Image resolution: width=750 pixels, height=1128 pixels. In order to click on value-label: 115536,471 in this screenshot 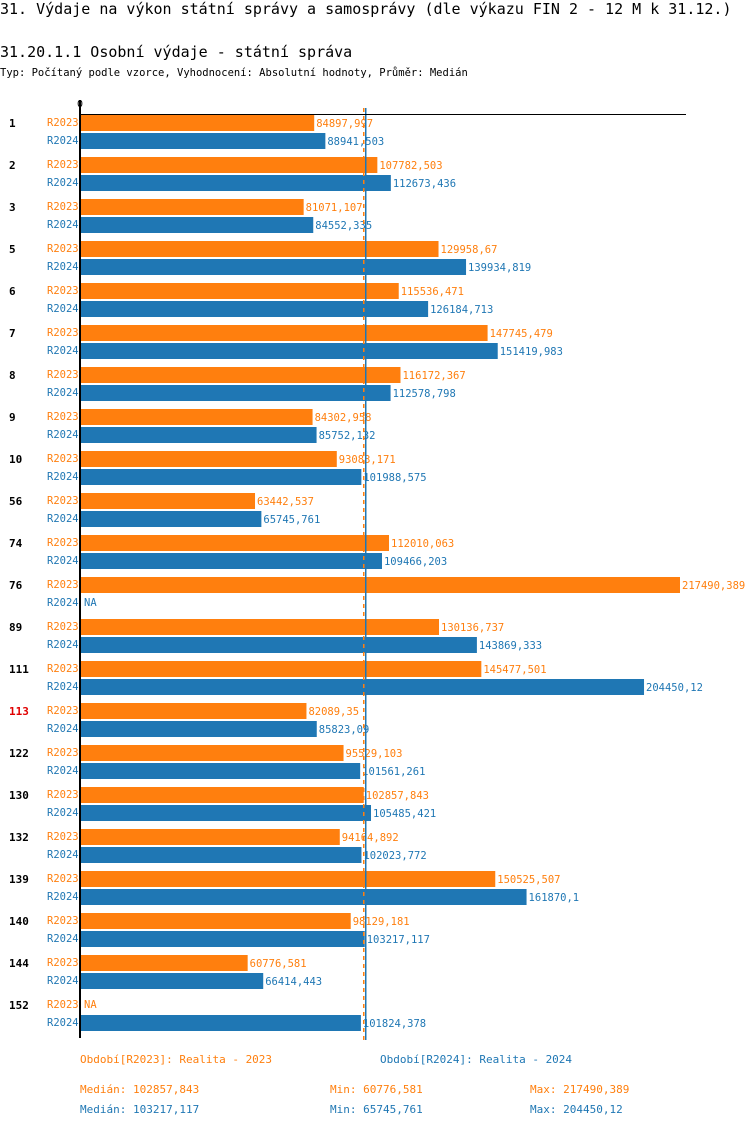, I will do `click(432, 292)`.